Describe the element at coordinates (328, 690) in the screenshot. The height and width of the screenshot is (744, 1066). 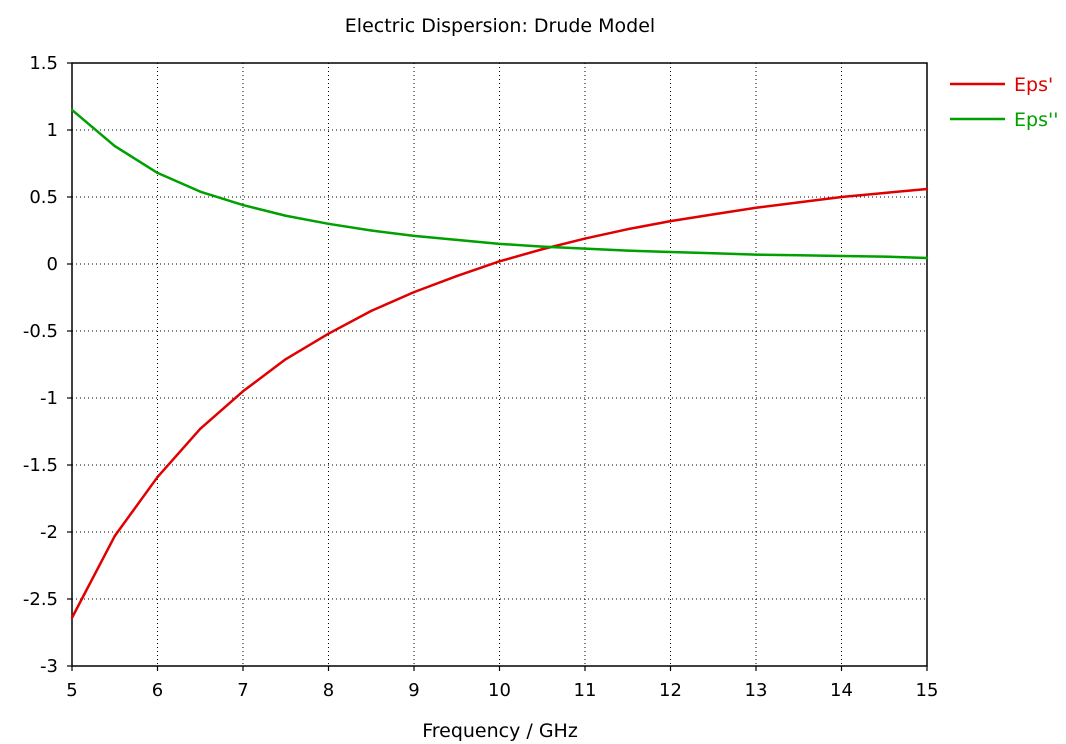
I see `x-tick-label: 8` at that location.